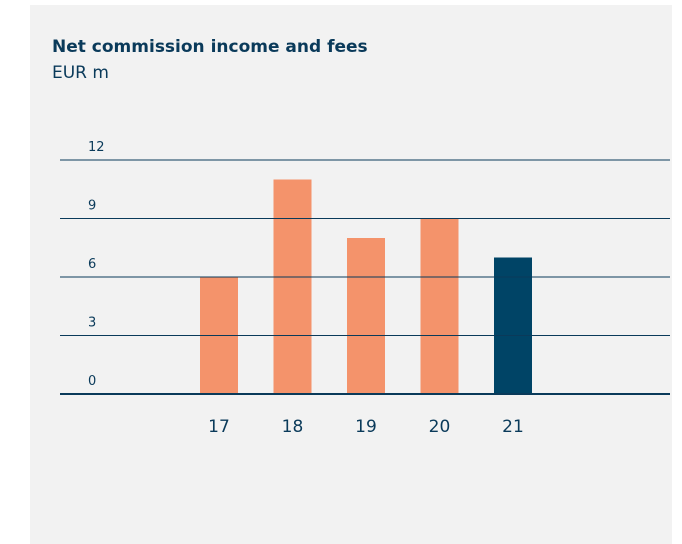 The image size is (682, 544). What do you see at coordinates (96, 147) in the screenshot?
I see `y-tick-label: 12` at bounding box center [96, 147].